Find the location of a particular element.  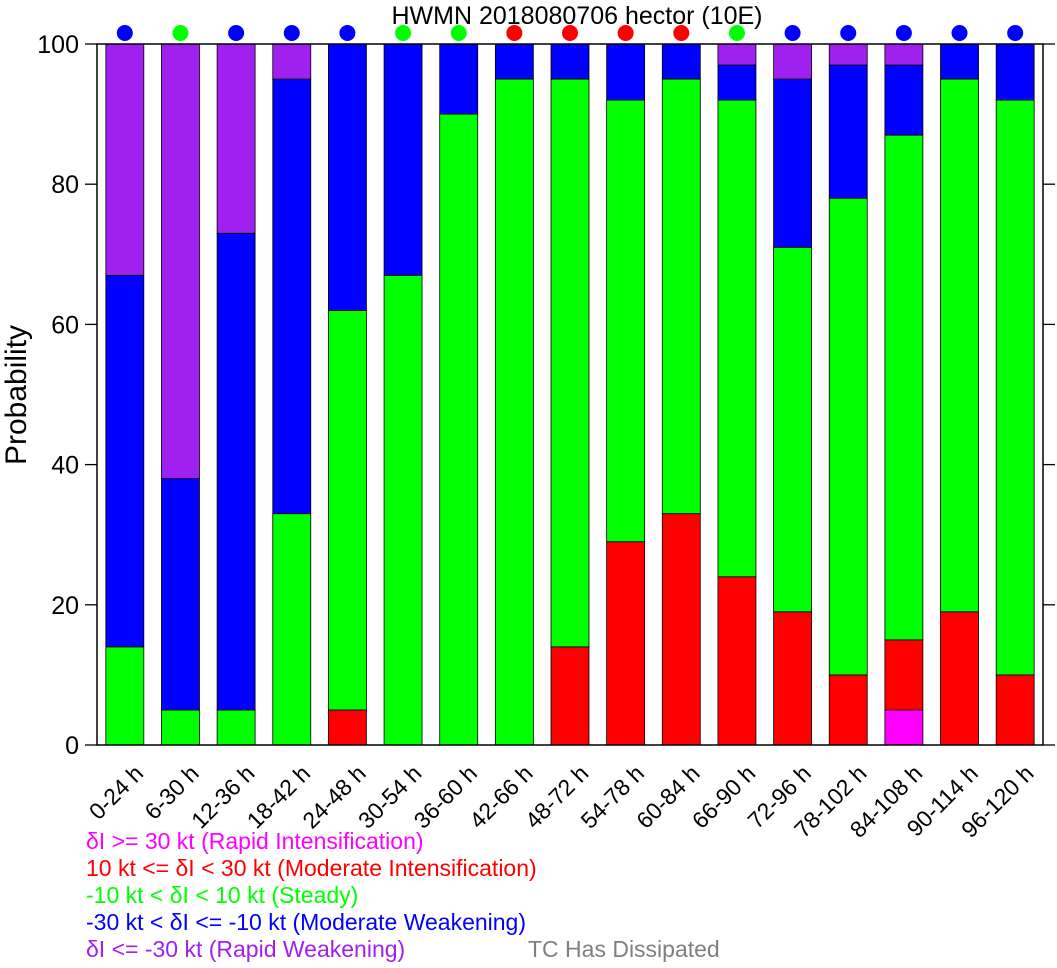

category-marker-48-72h is located at coordinates (570, 33).